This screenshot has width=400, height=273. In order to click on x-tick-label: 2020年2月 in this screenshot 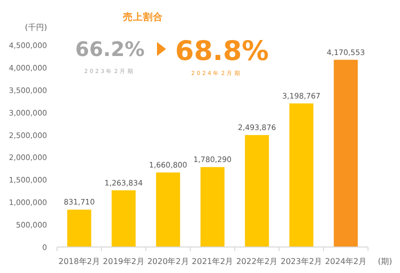, I will do `click(168, 261)`.